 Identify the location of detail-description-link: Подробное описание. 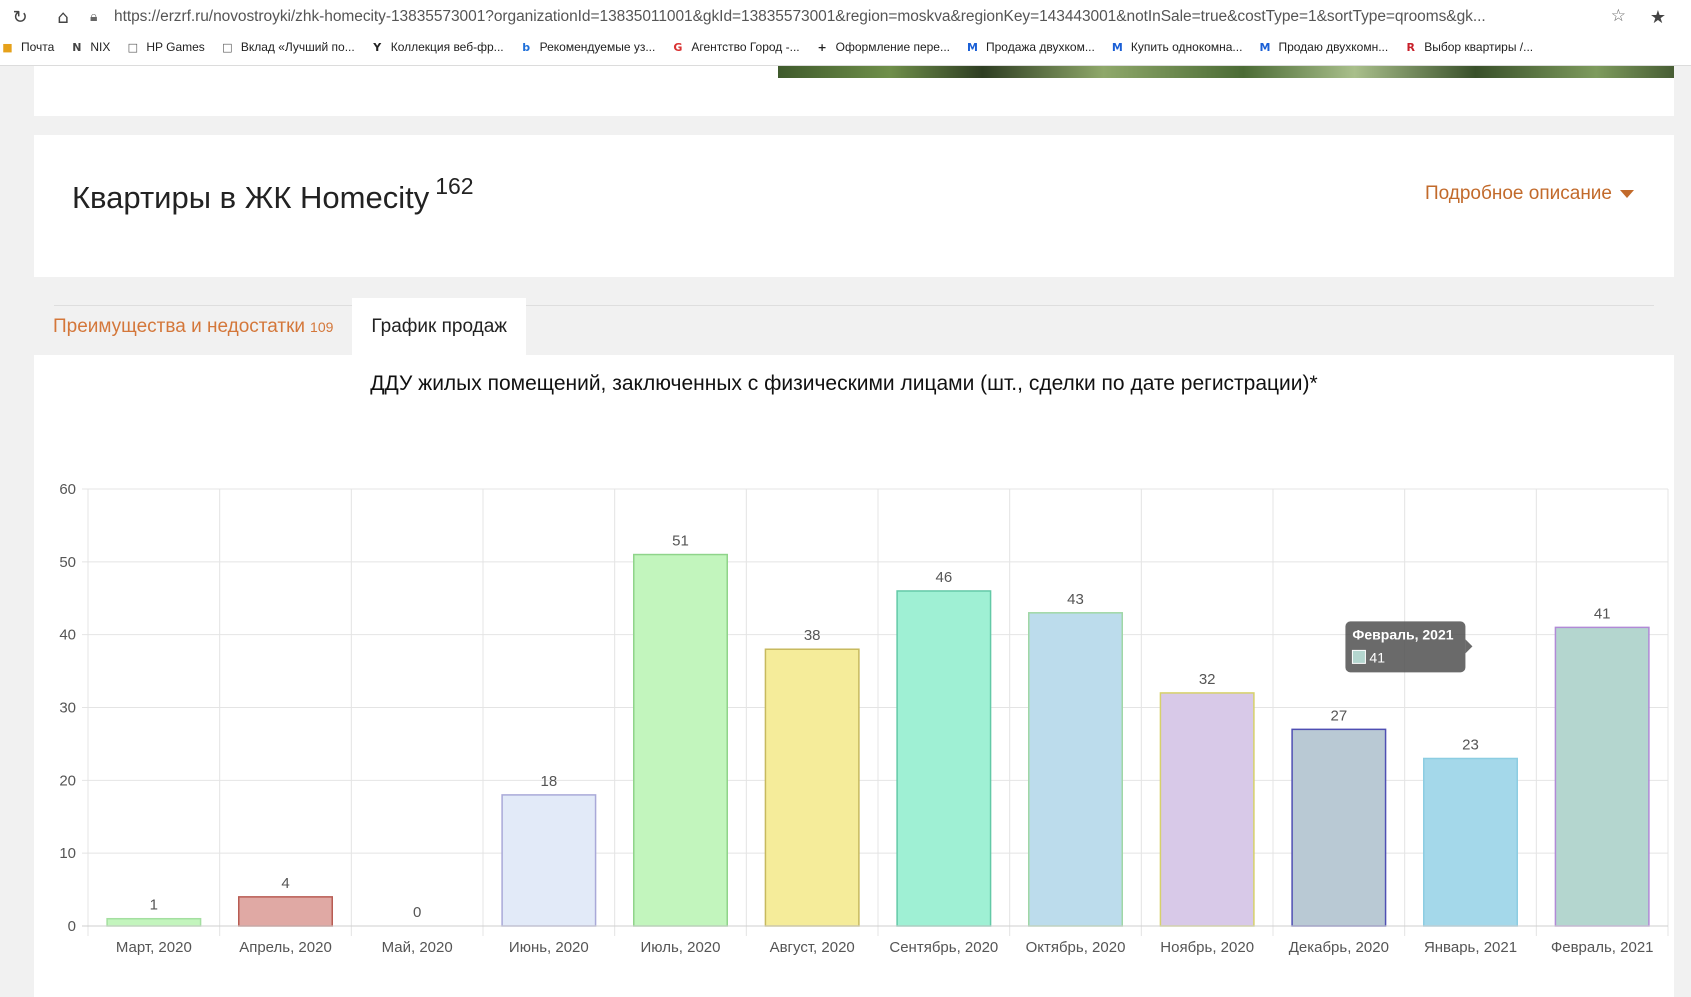
(1529, 194).